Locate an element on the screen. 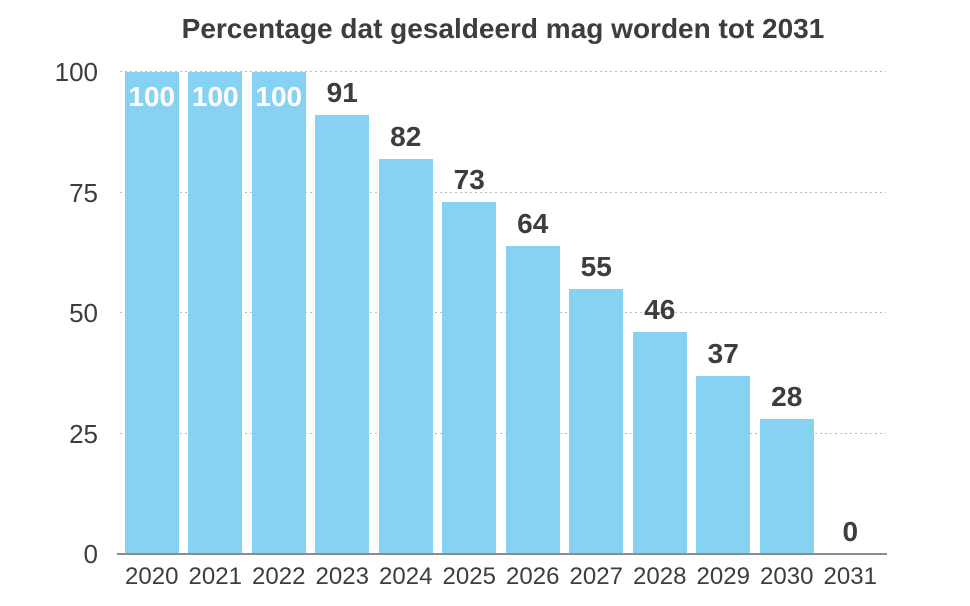 The image size is (970, 606). bar-2021 is located at coordinates (215, 313).